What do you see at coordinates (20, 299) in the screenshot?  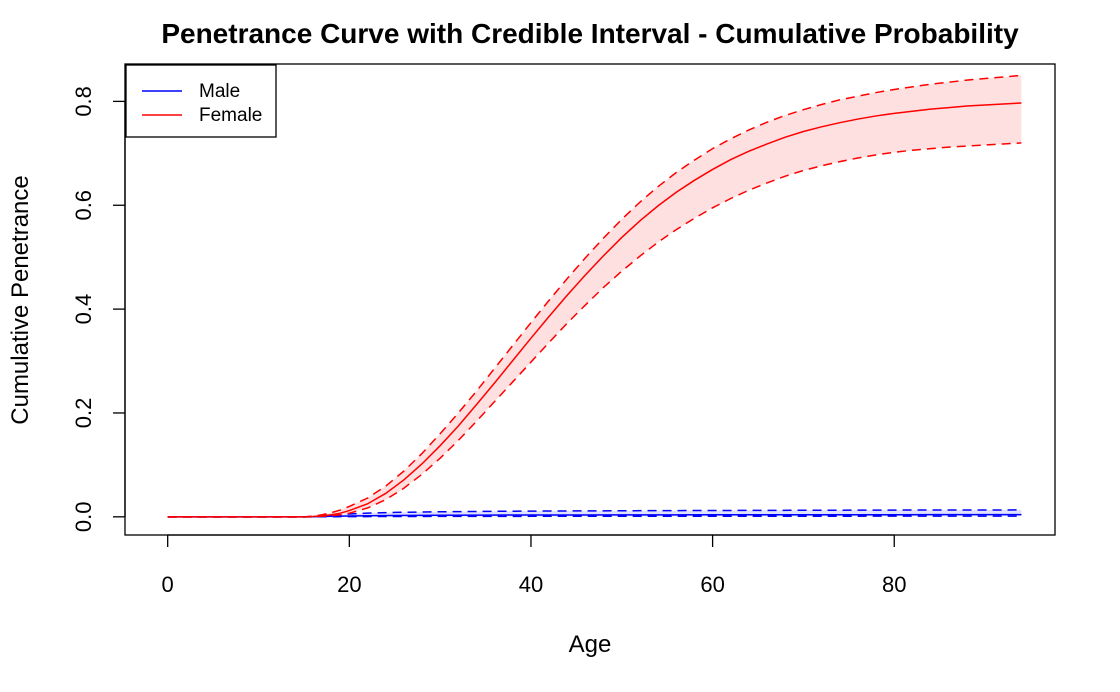 I see `y-axis-label: Cumulative Penetrance` at bounding box center [20, 299].